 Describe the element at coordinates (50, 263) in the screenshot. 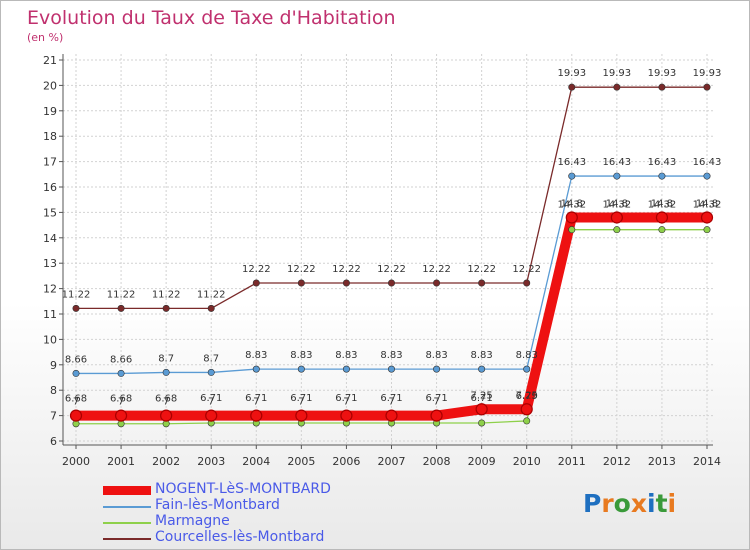

I see `y-tick-label: 13` at that location.